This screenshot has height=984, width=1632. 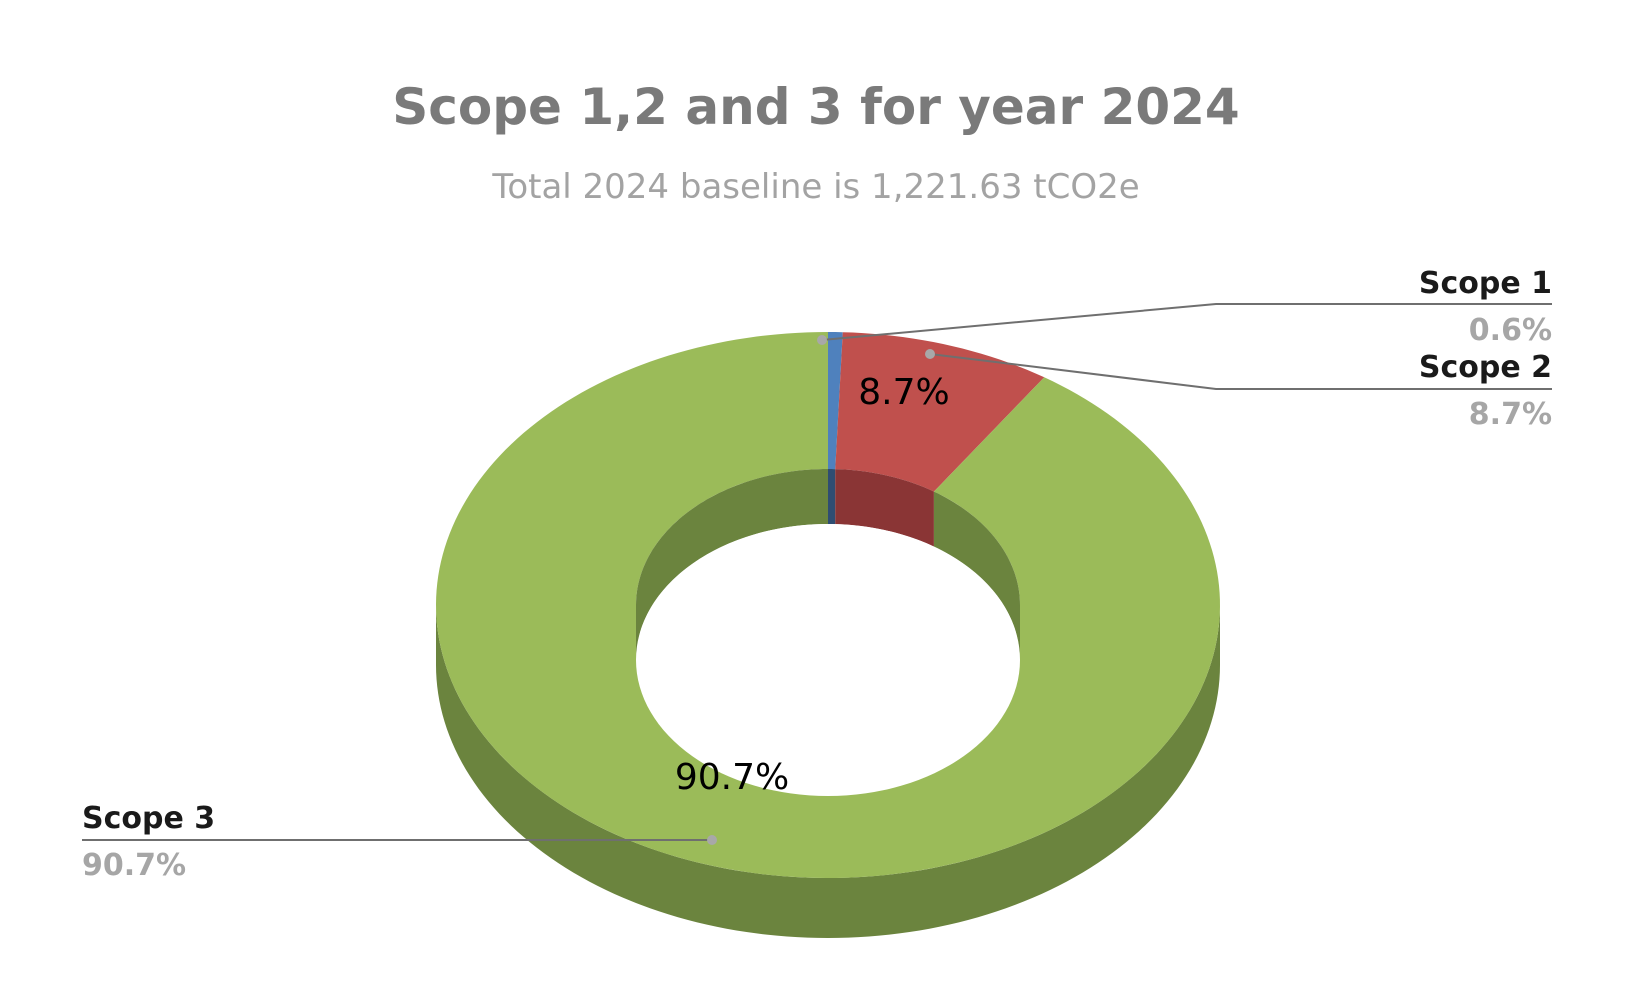 What do you see at coordinates (815, 187) in the screenshot?
I see `chart-subtitle: Total 2024 baseline is 1,221.63 tCO2e` at bounding box center [815, 187].